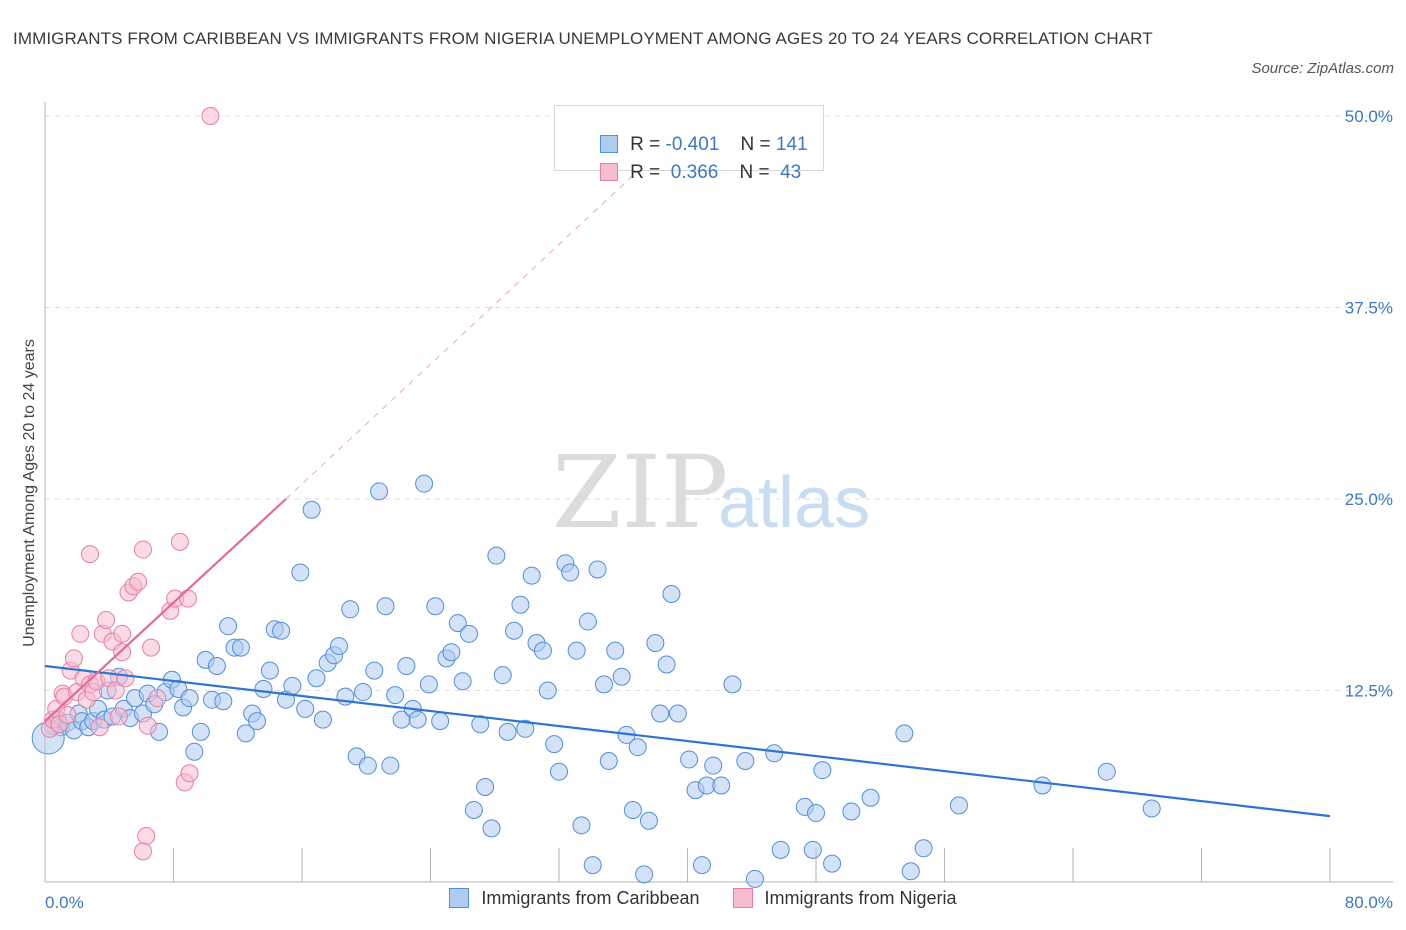  Describe the element at coordinates (1369, 691) in the screenshot. I see `y-tick-label: 12.5%` at that location.